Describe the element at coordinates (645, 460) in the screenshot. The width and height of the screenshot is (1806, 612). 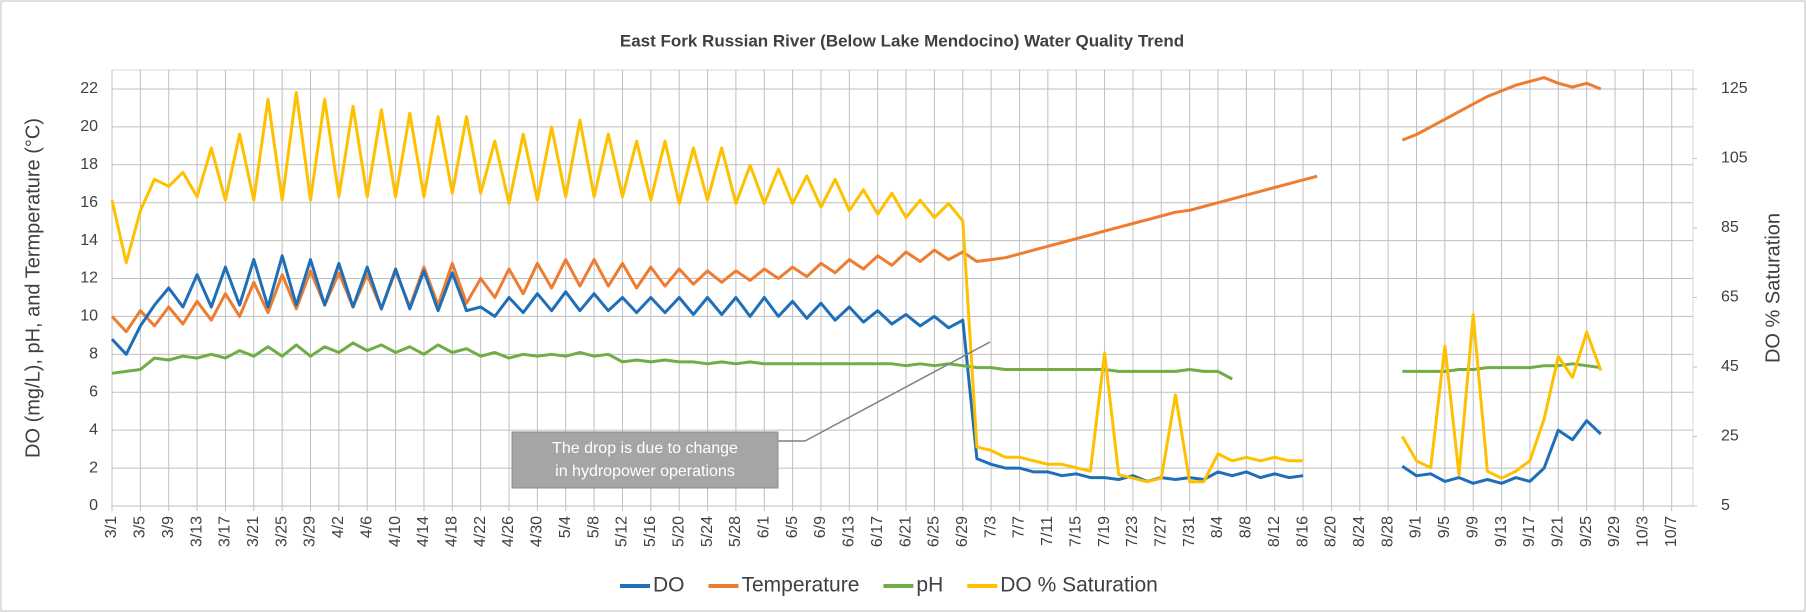
I see `annotation-box` at that location.